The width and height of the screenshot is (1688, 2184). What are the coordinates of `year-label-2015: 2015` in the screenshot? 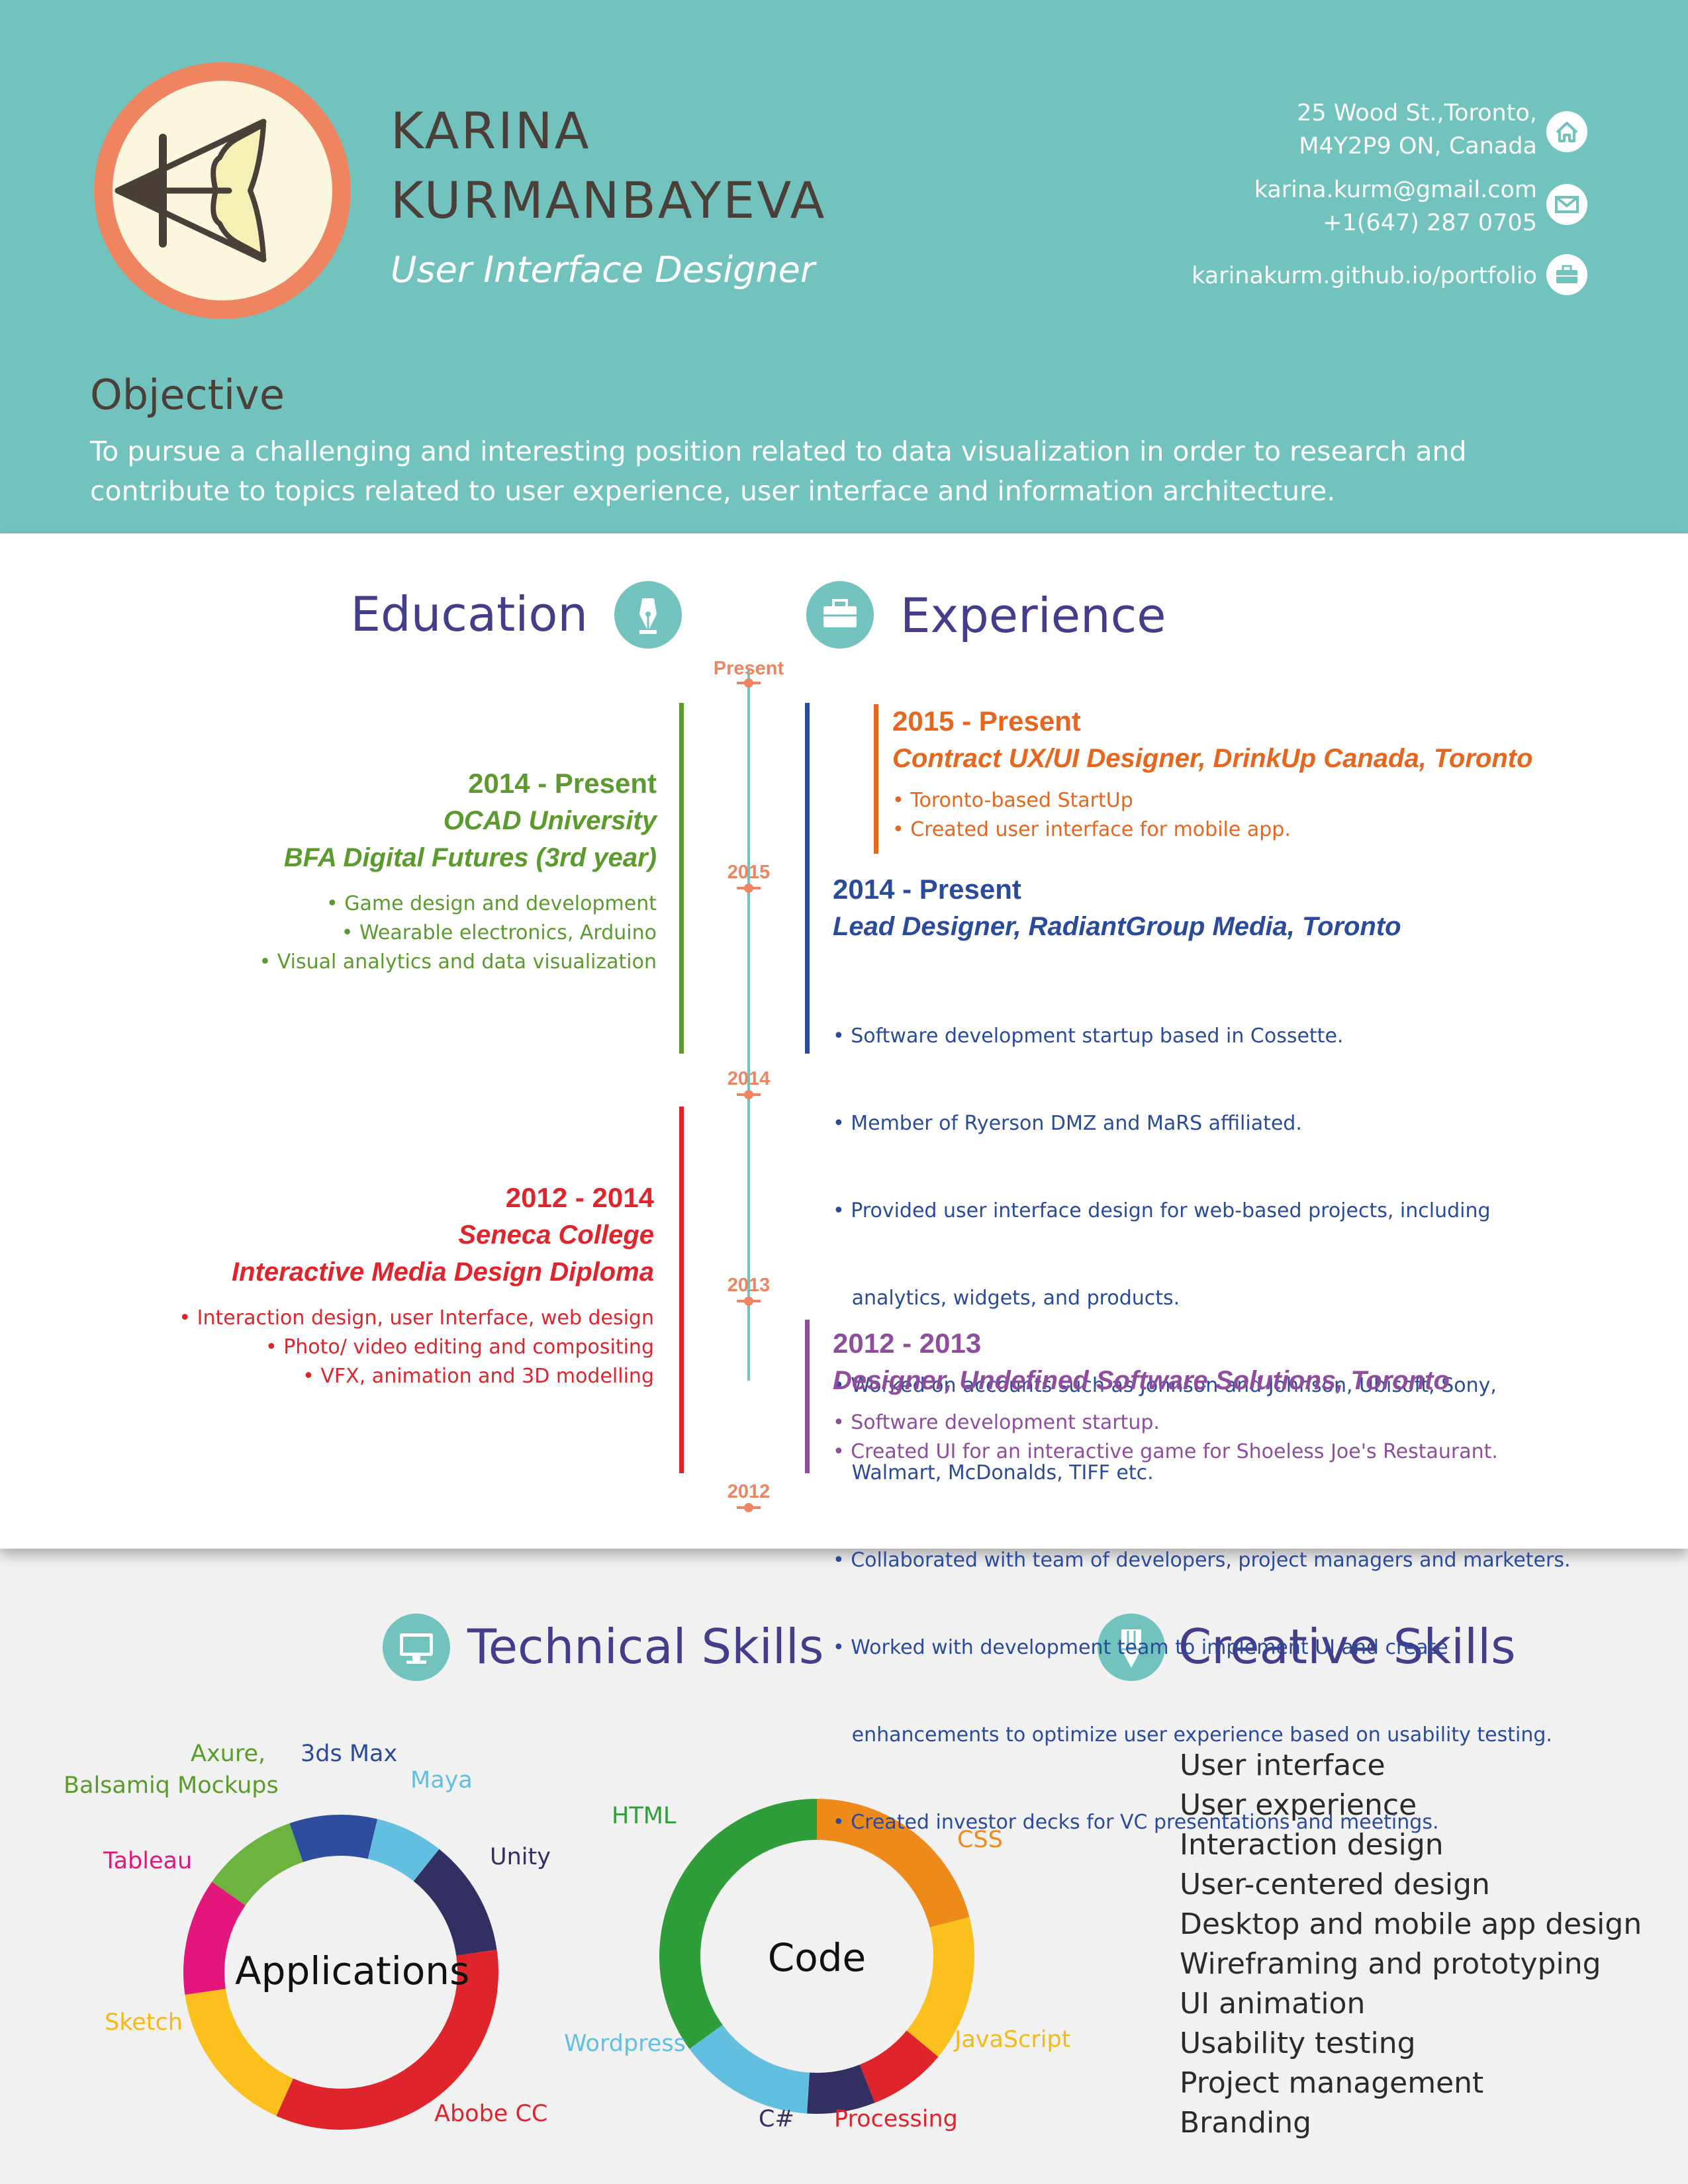 It's located at (749, 872).